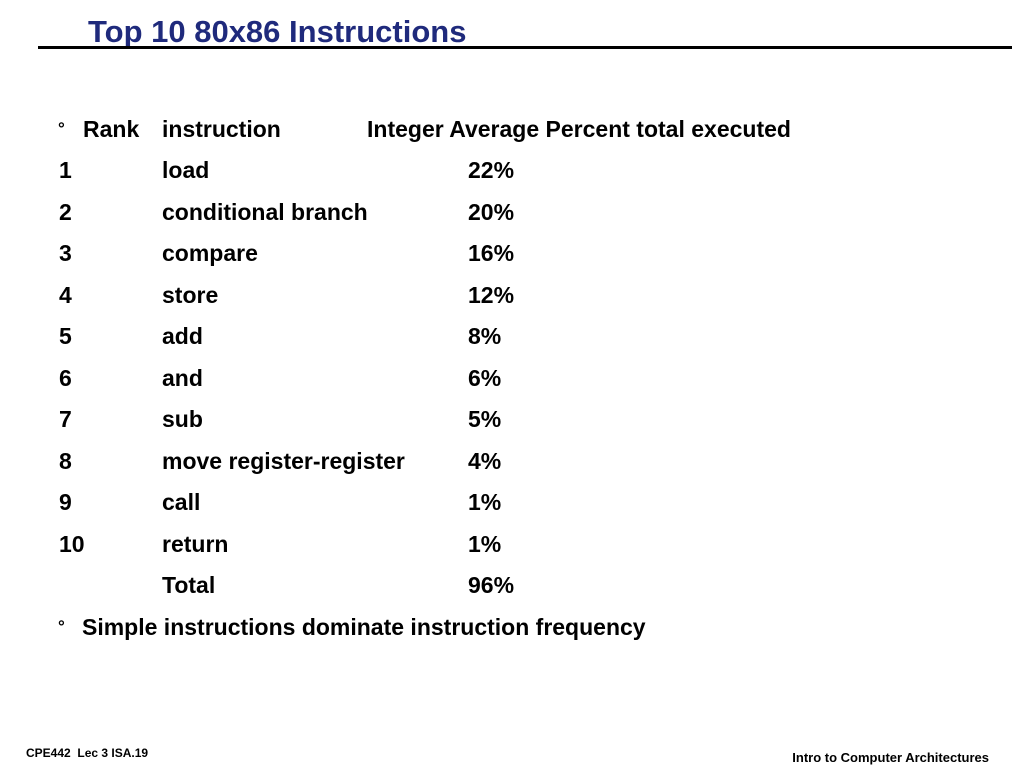  Describe the element at coordinates (221, 129) in the screenshot. I see `header-instruction: instruction` at that location.